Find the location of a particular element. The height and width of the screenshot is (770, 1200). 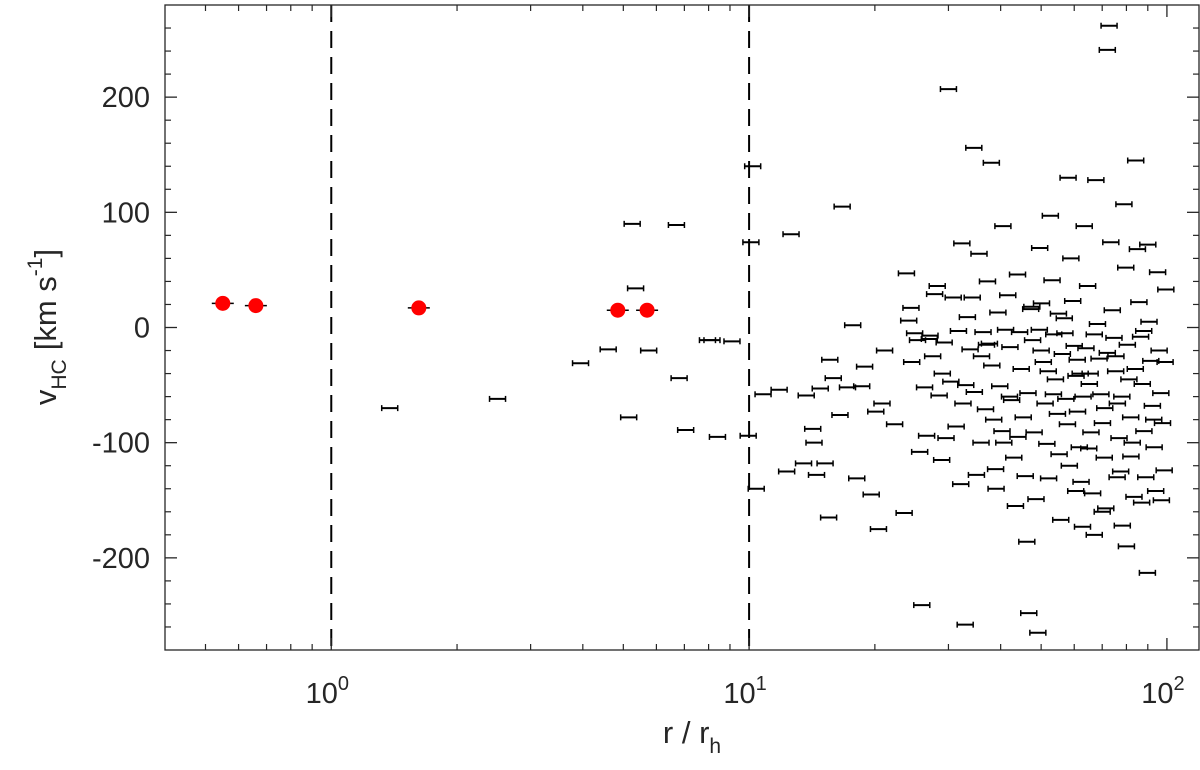

y-tick-label: 200 is located at coordinates (126, 98).